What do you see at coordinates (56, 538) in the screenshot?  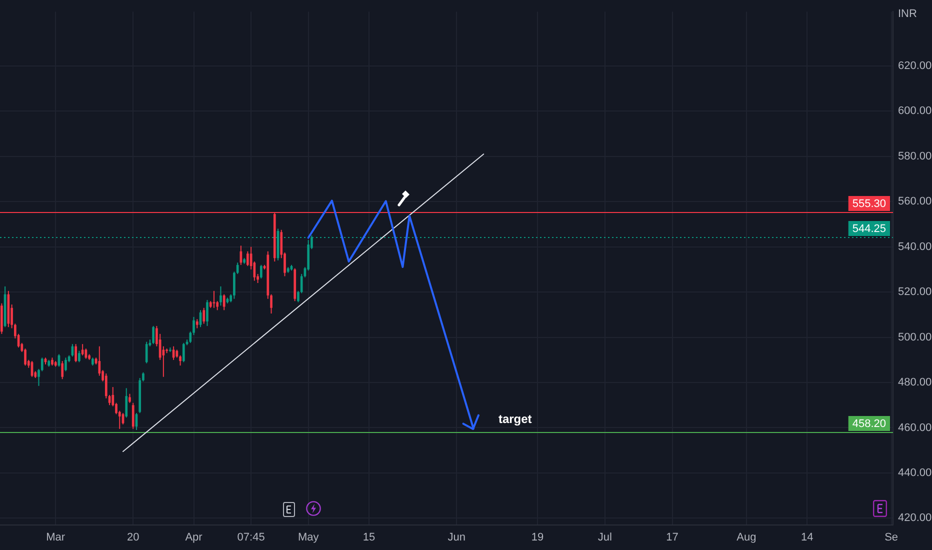 I see `x-tick-label: Mar` at bounding box center [56, 538].